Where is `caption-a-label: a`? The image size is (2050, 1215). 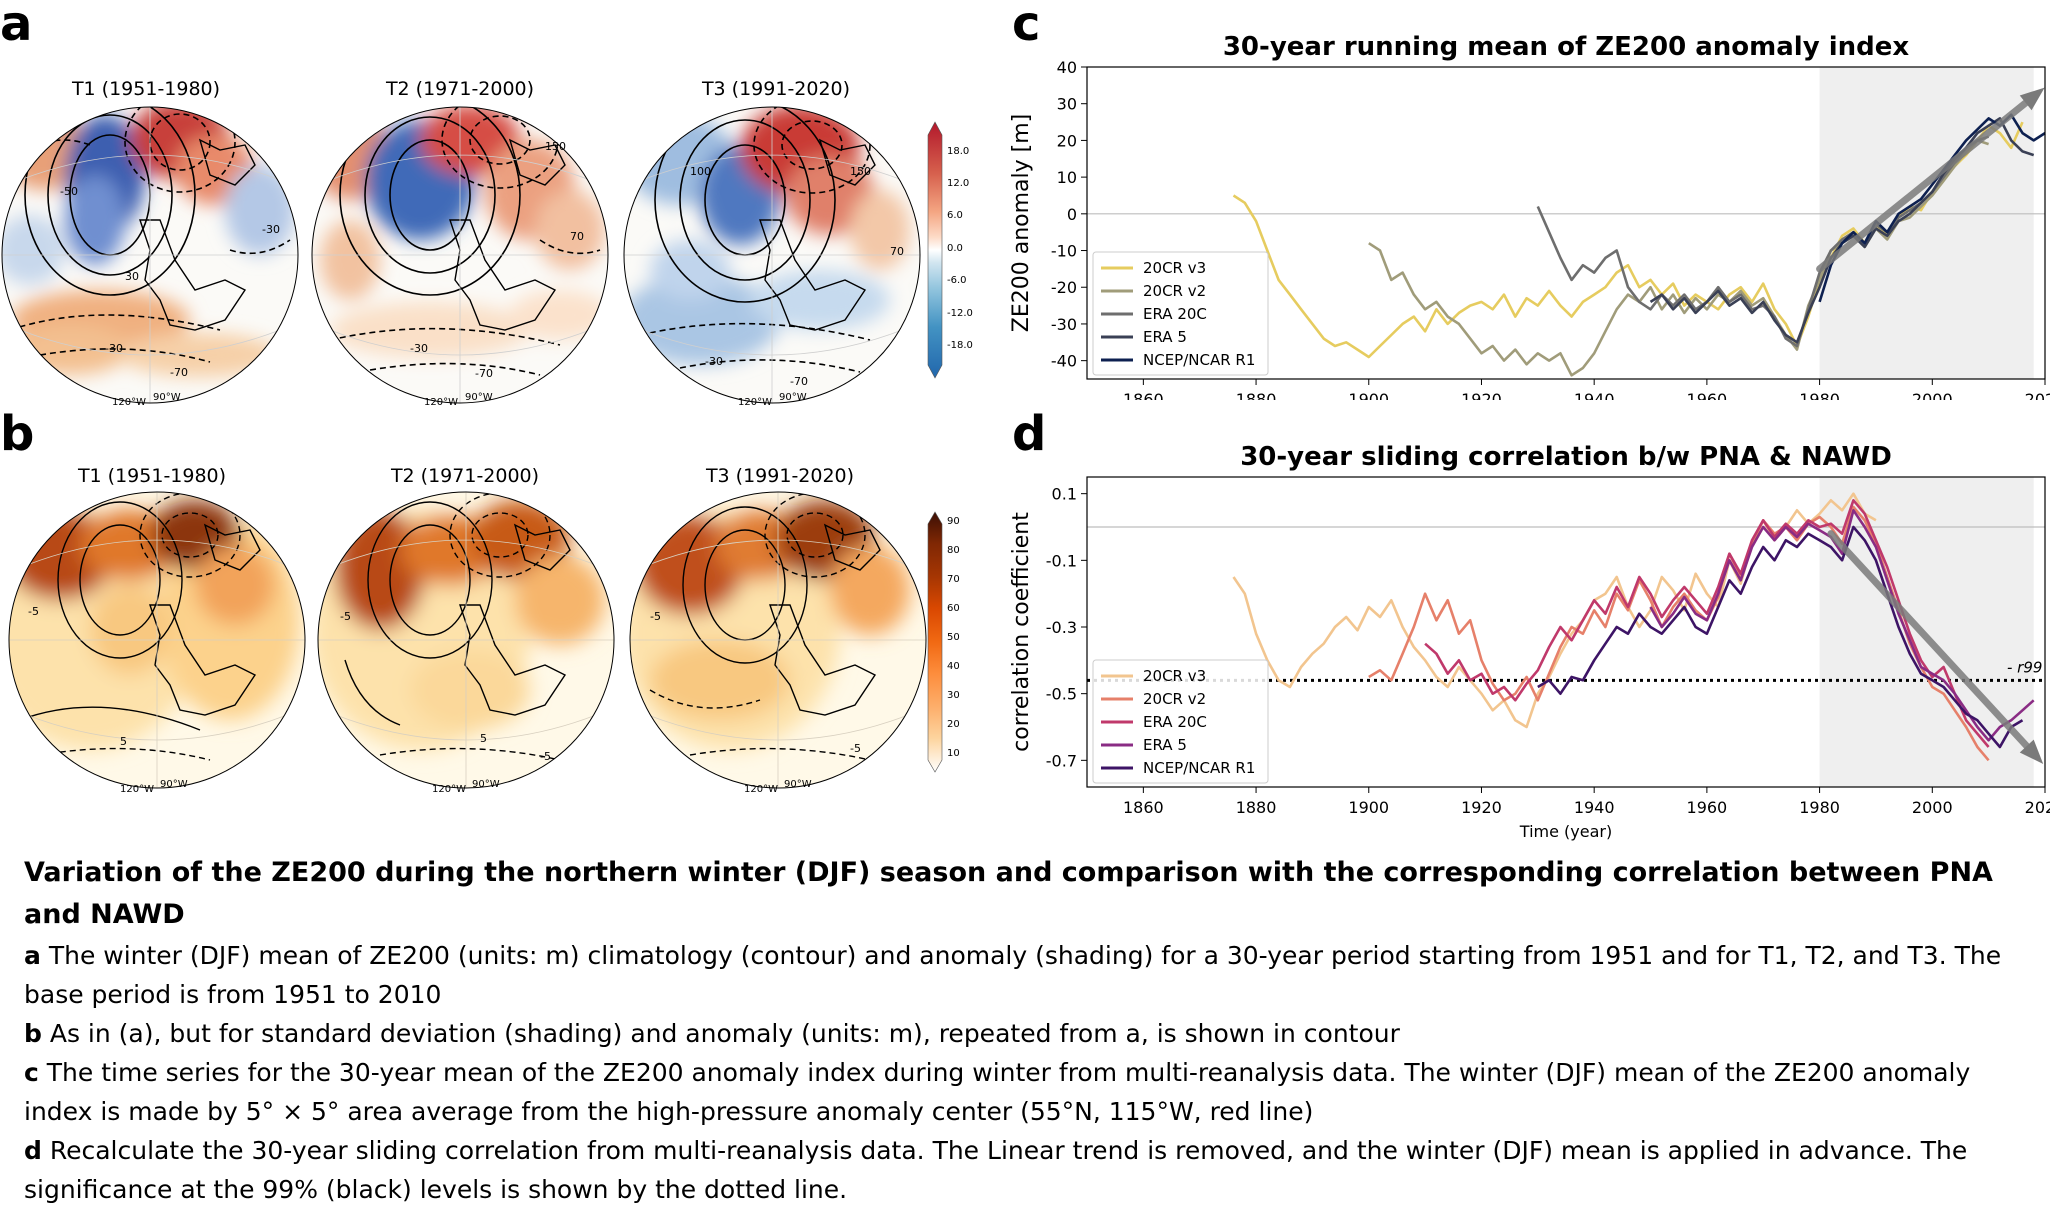
caption-a-label: a is located at coordinates (32, 955).